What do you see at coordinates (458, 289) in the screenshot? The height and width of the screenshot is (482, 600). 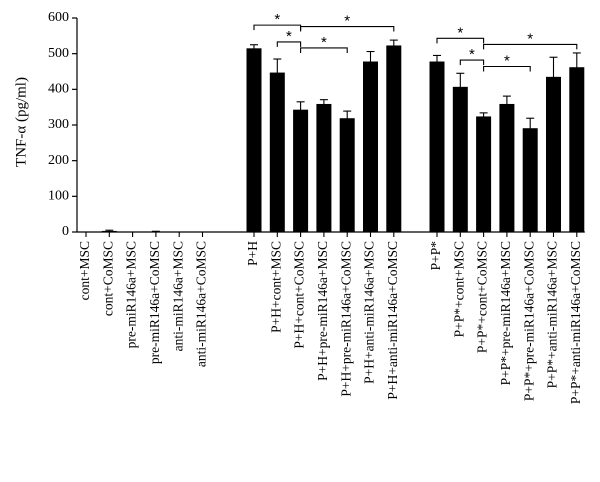 I see `category-label: P+P*+cont+MSC` at bounding box center [458, 289].